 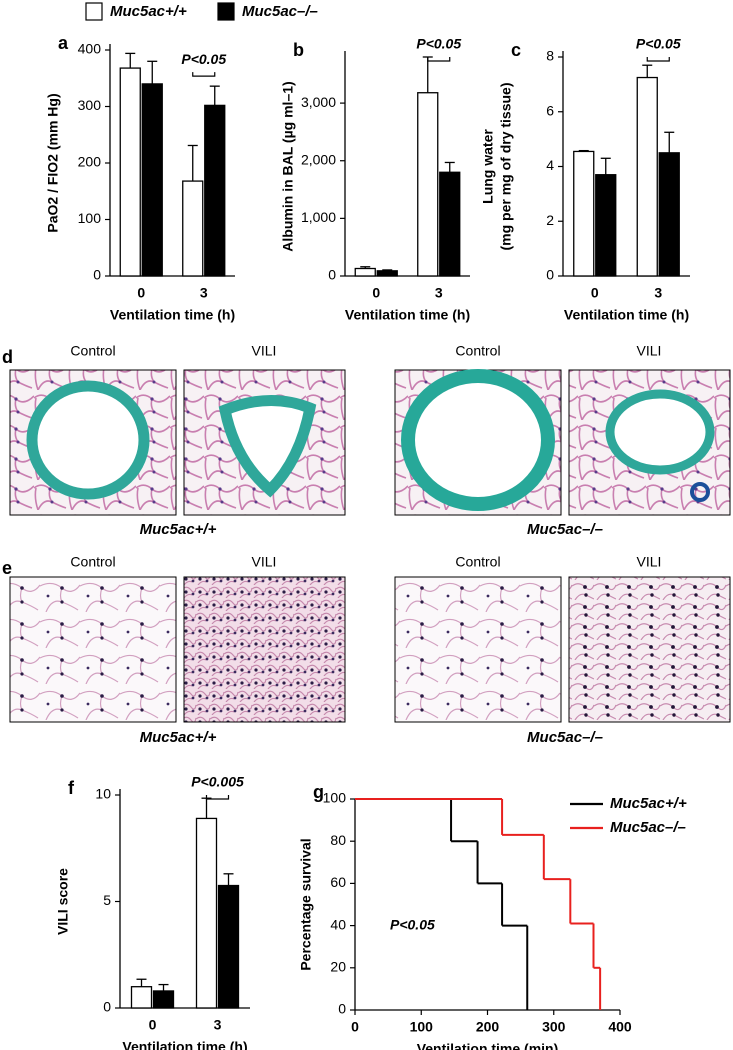 What do you see at coordinates (217, 782) in the screenshot?
I see `annotation: P<0.005` at bounding box center [217, 782].